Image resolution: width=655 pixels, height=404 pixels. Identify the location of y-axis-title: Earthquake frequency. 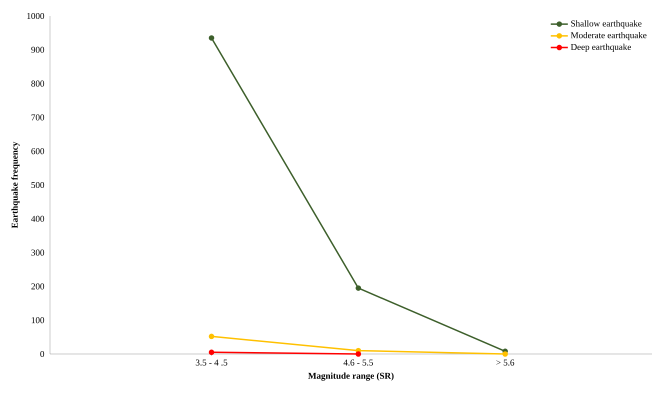
(15, 185).